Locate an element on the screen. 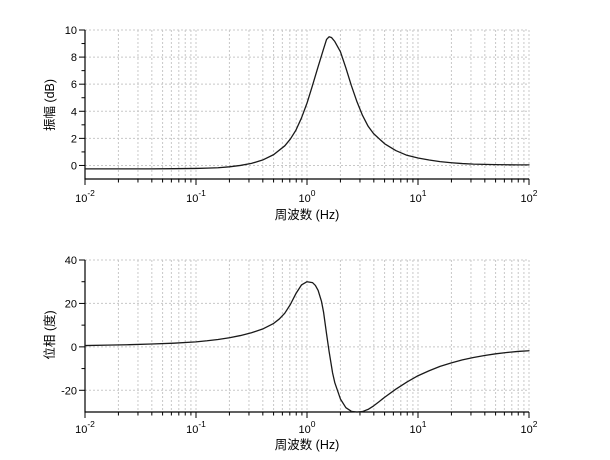 This screenshot has width=610, height=460. amplitude-y-axis-label: 振幅 (dB) is located at coordinates (50, 105).